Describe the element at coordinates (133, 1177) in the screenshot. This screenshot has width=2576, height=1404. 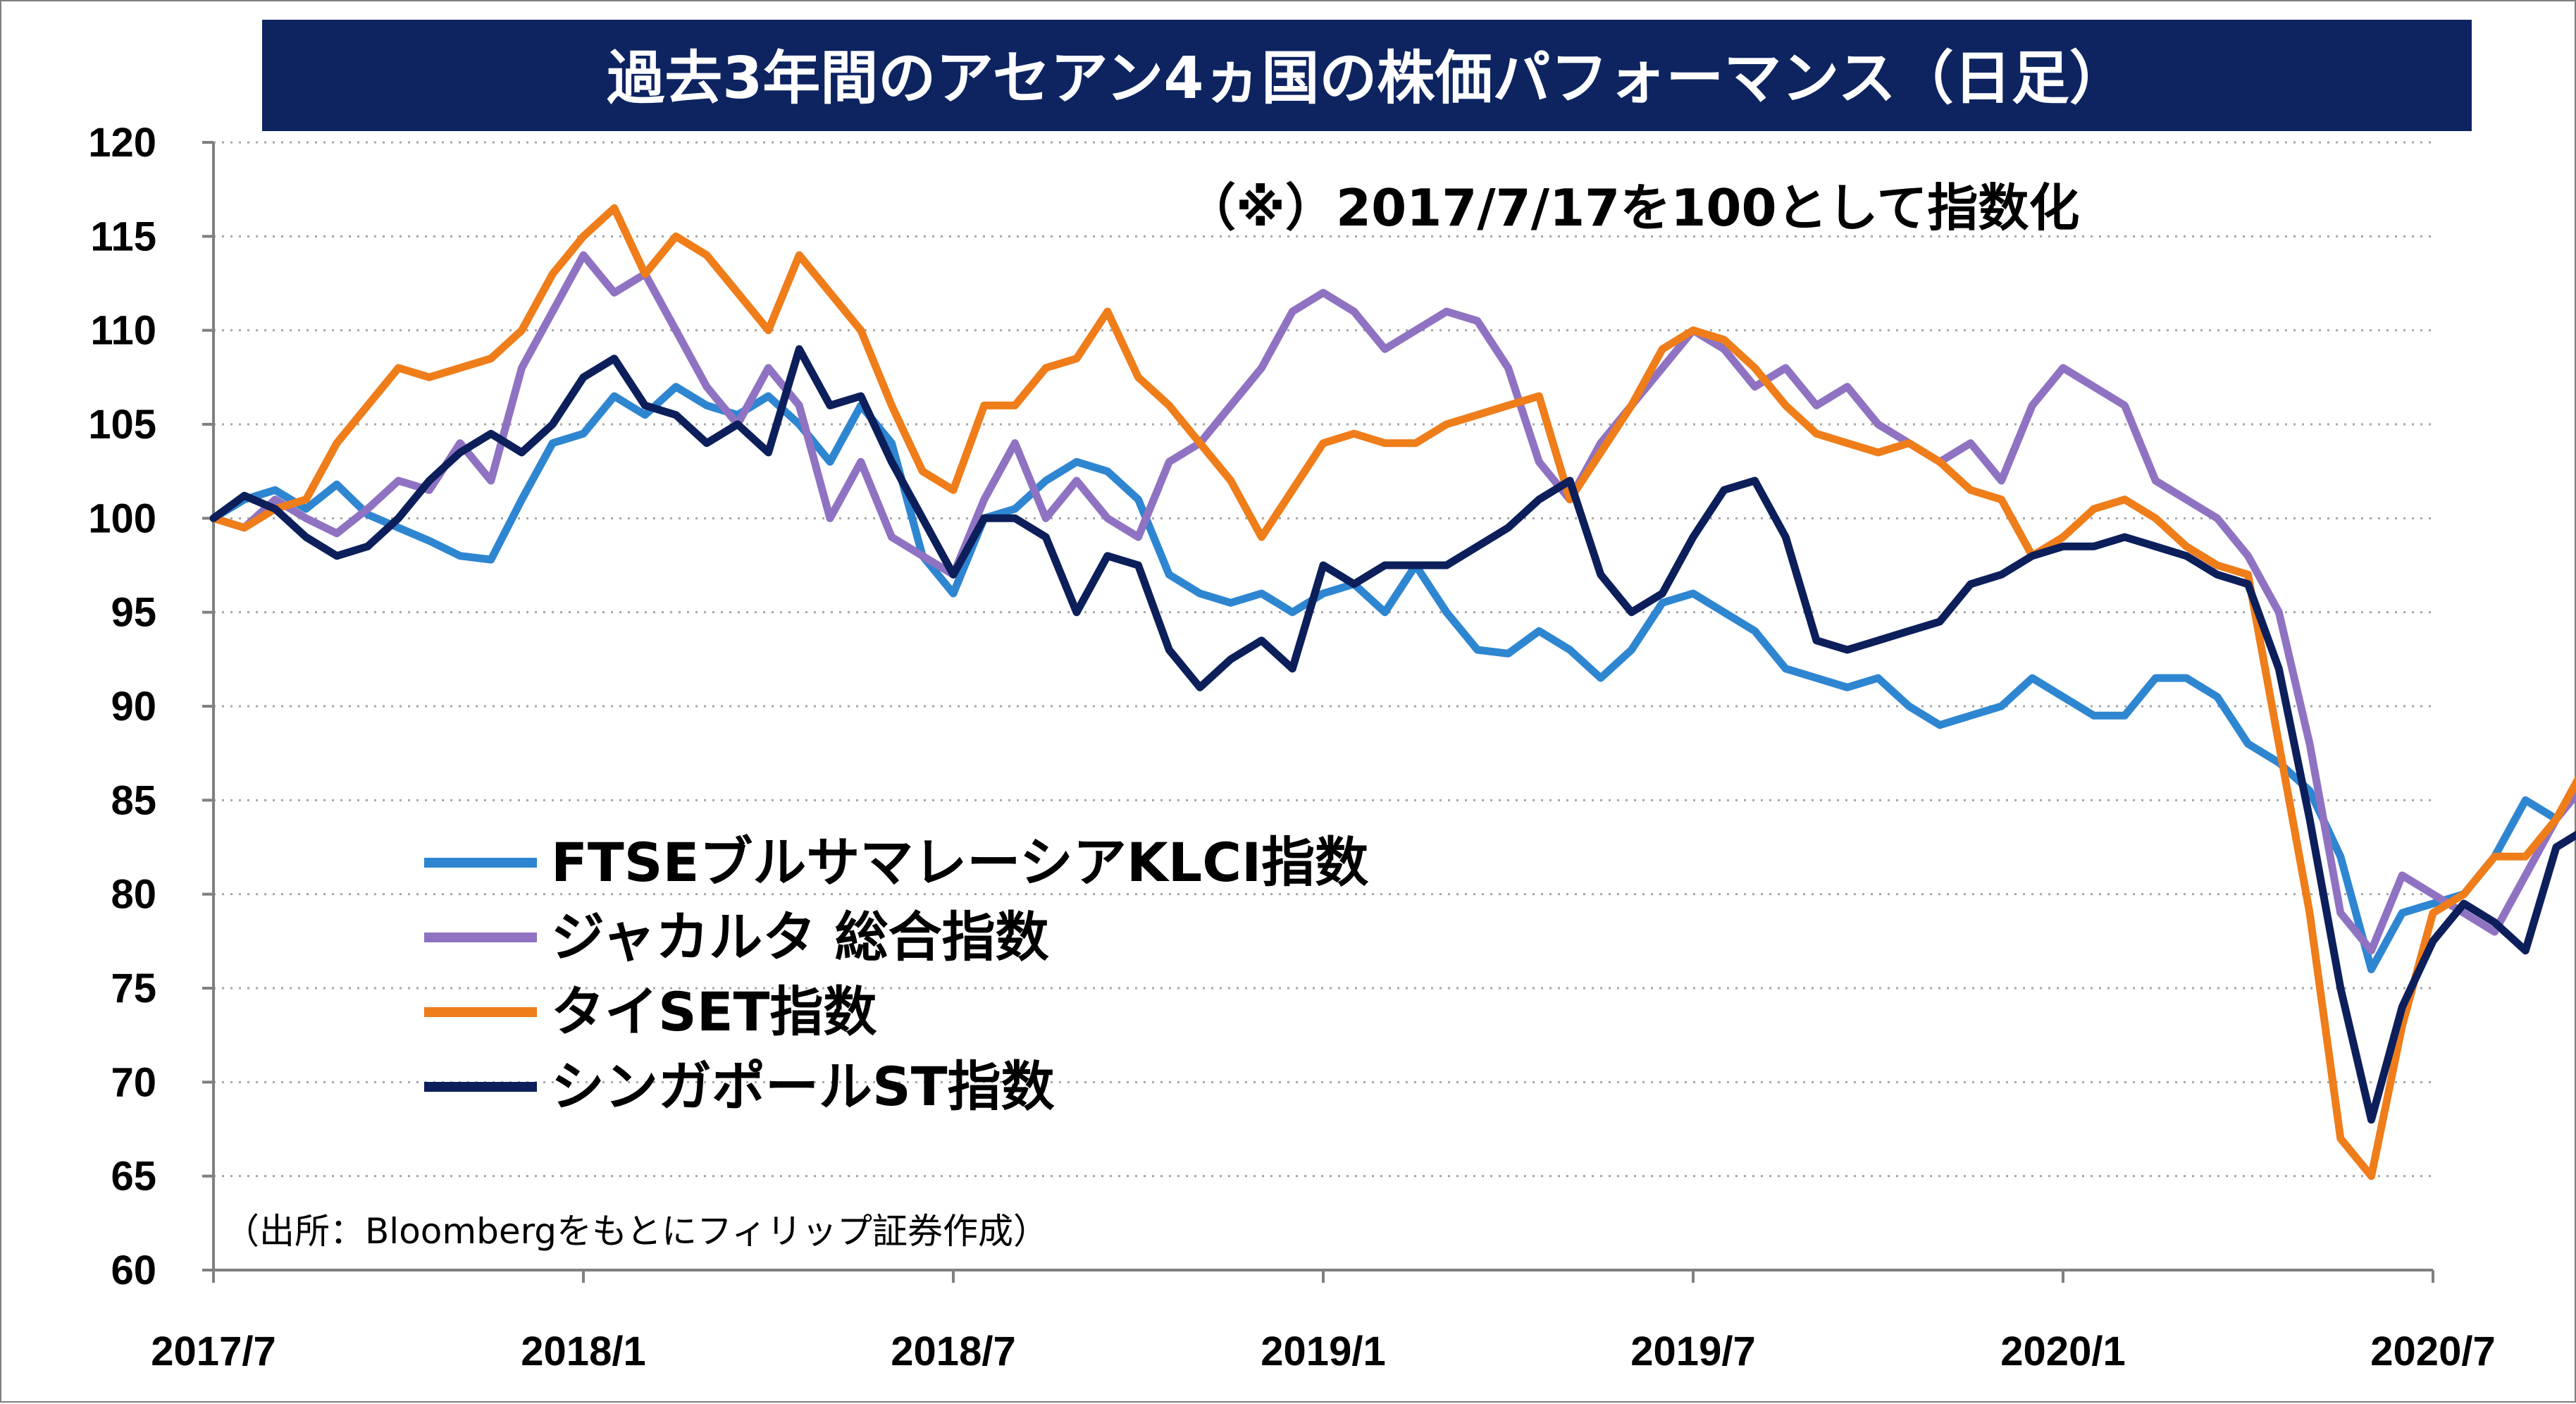
I see `y-tick-label: 65` at that location.